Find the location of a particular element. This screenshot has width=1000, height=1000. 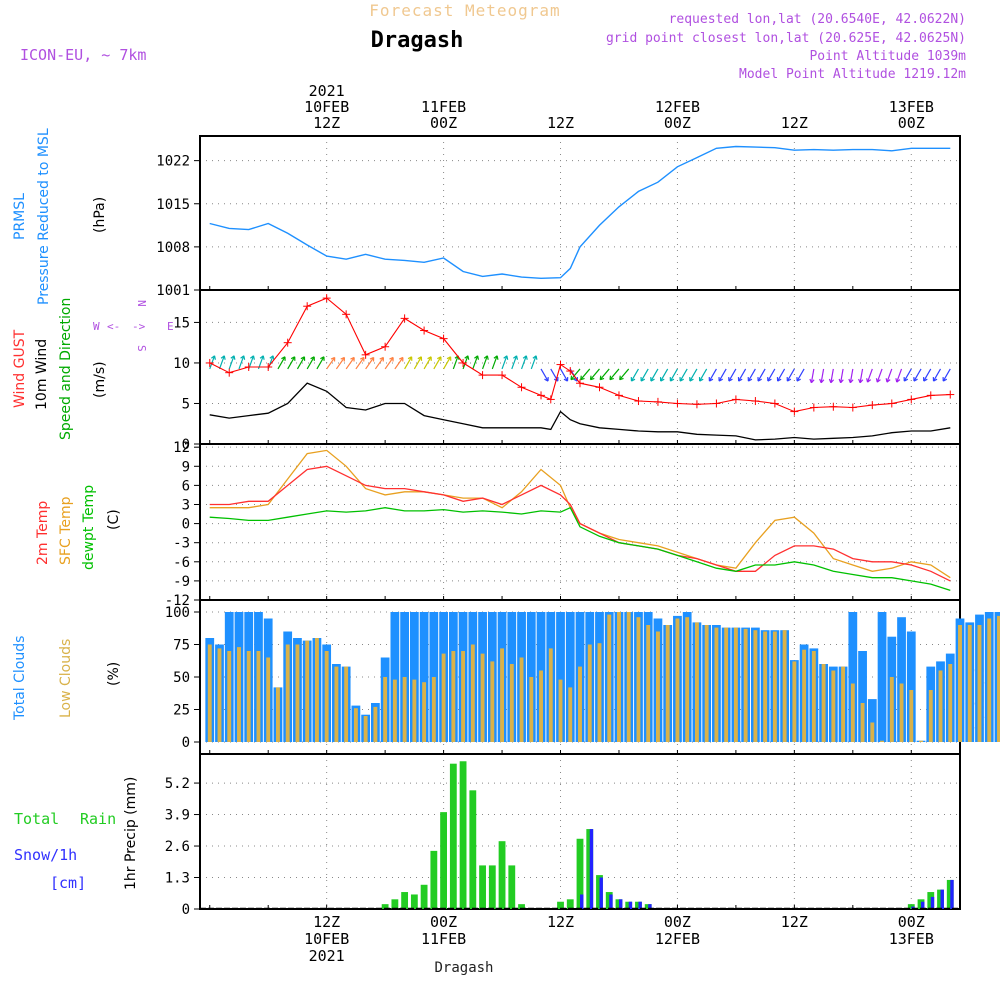

top-time-label: 12FEB is located at coordinates (677, 107).